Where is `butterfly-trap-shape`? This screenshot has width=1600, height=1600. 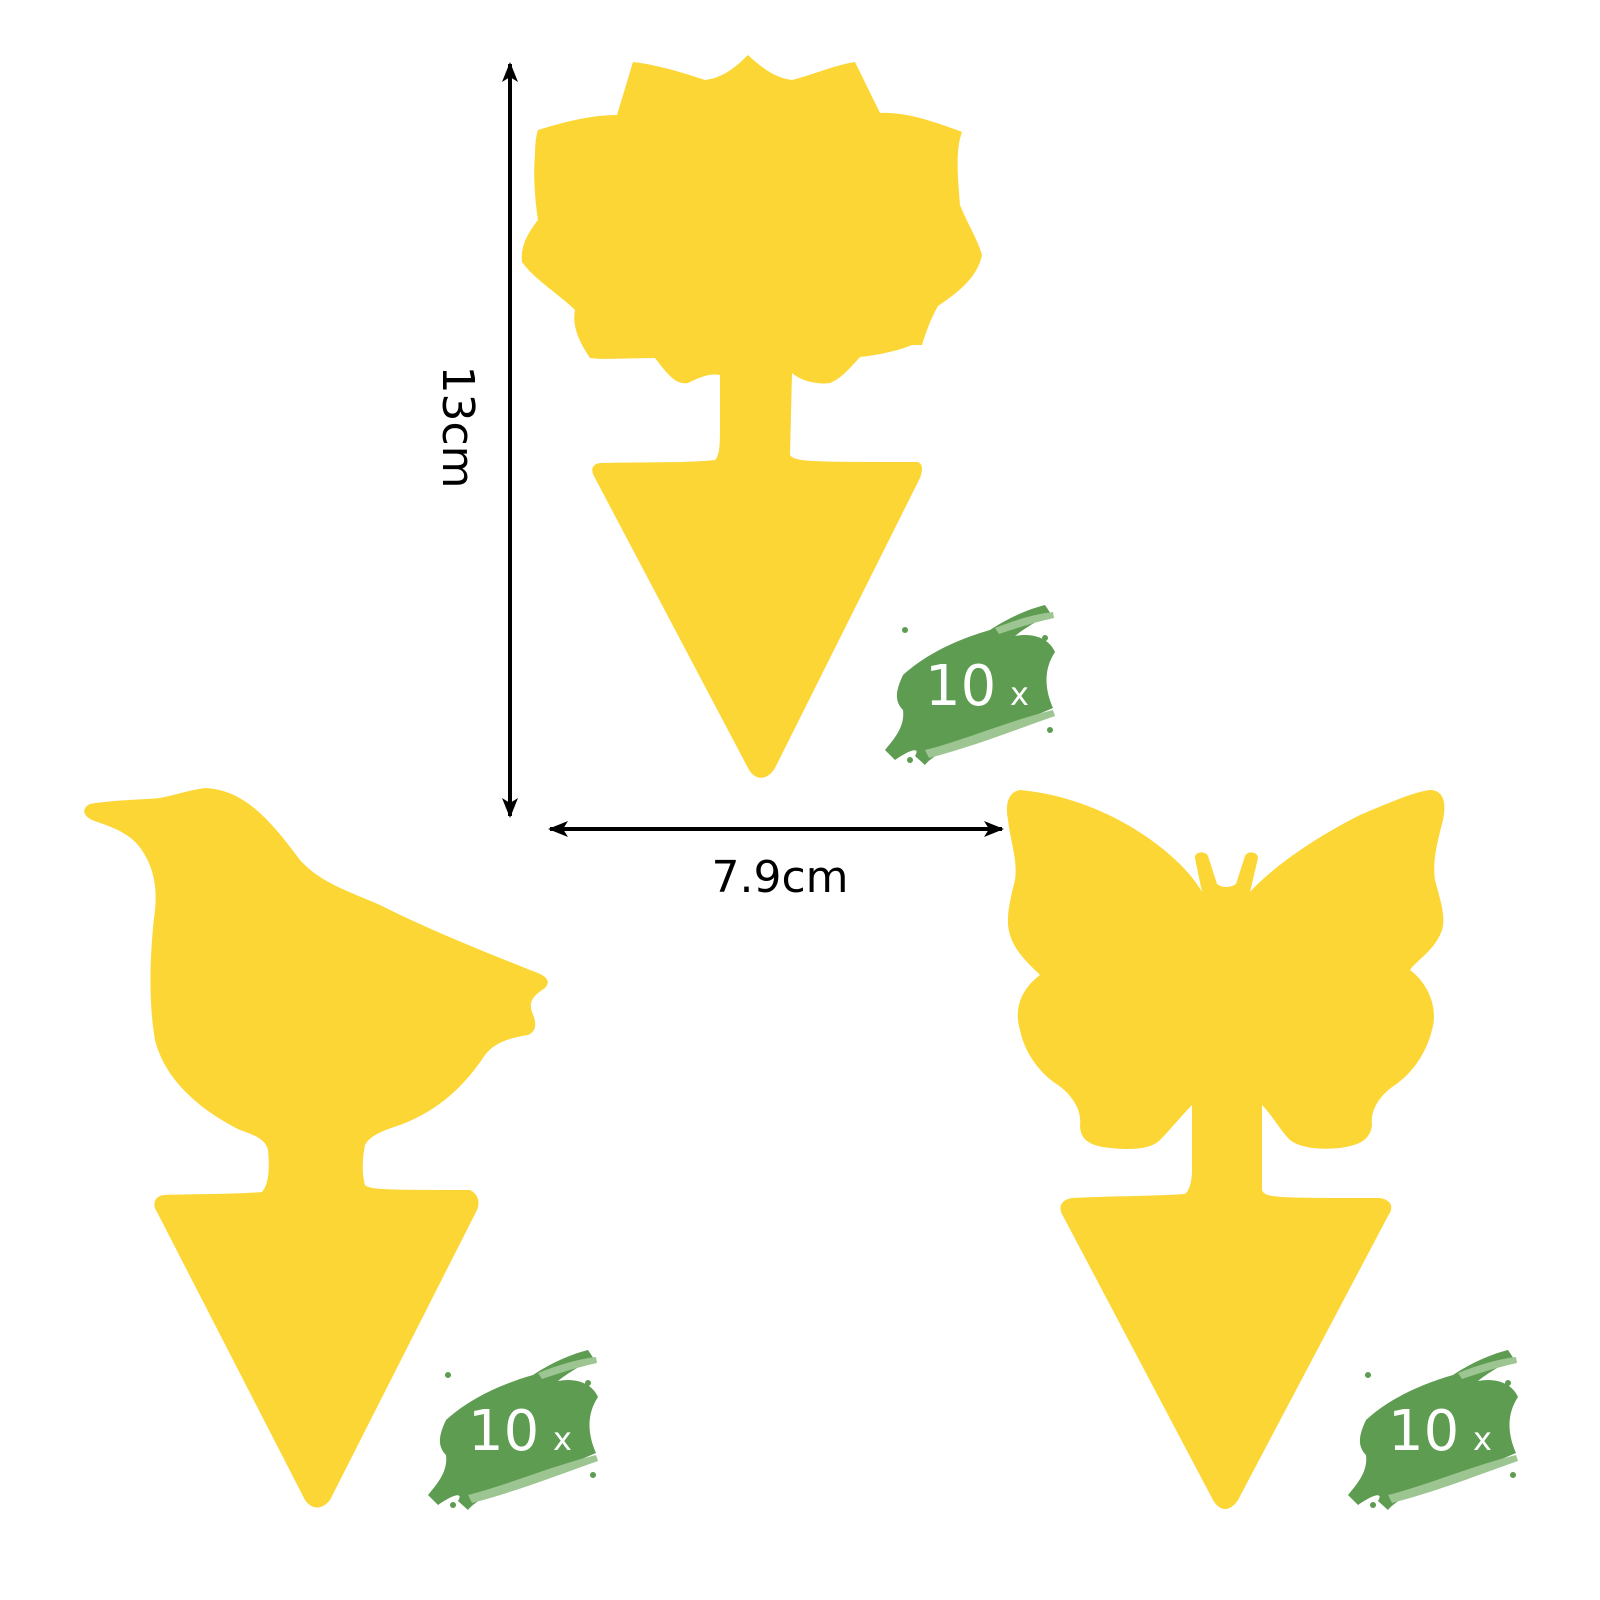
butterfly-trap-shape is located at coordinates (1225, 1149).